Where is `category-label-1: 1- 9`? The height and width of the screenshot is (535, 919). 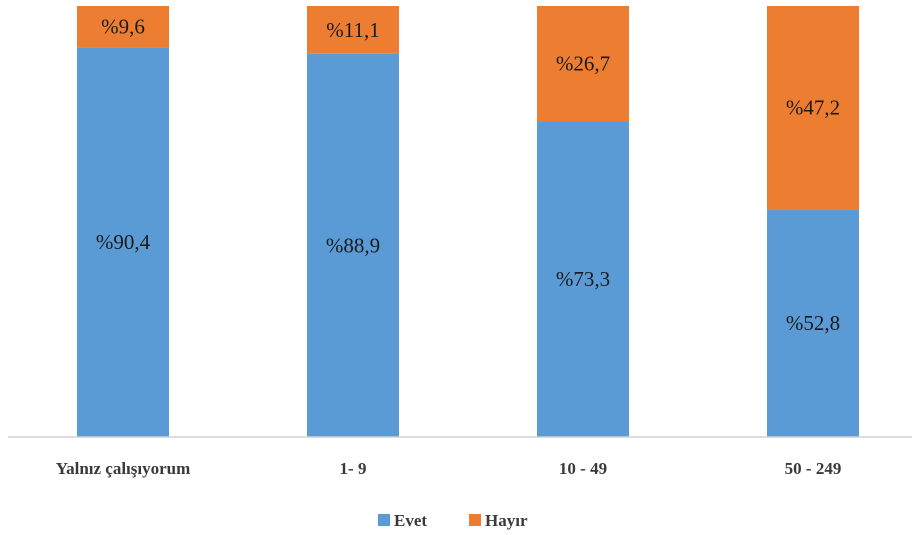 category-label-1: 1- 9 is located at coordinates (353, 468).